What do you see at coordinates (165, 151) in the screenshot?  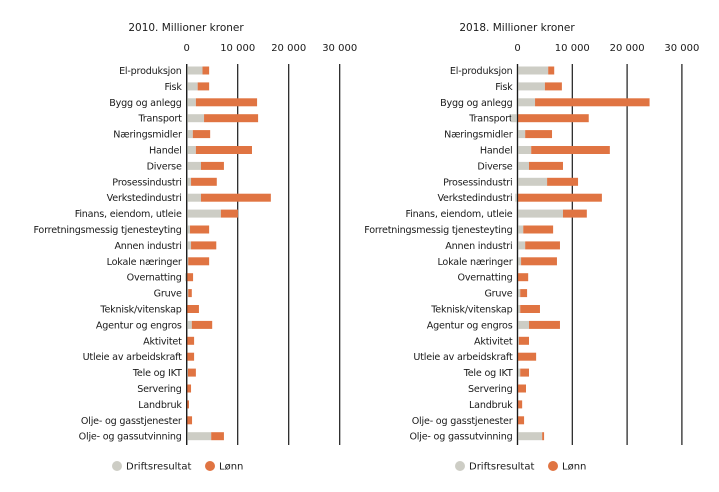 I see `category-label: Handel` at bounding box center [165, 151].